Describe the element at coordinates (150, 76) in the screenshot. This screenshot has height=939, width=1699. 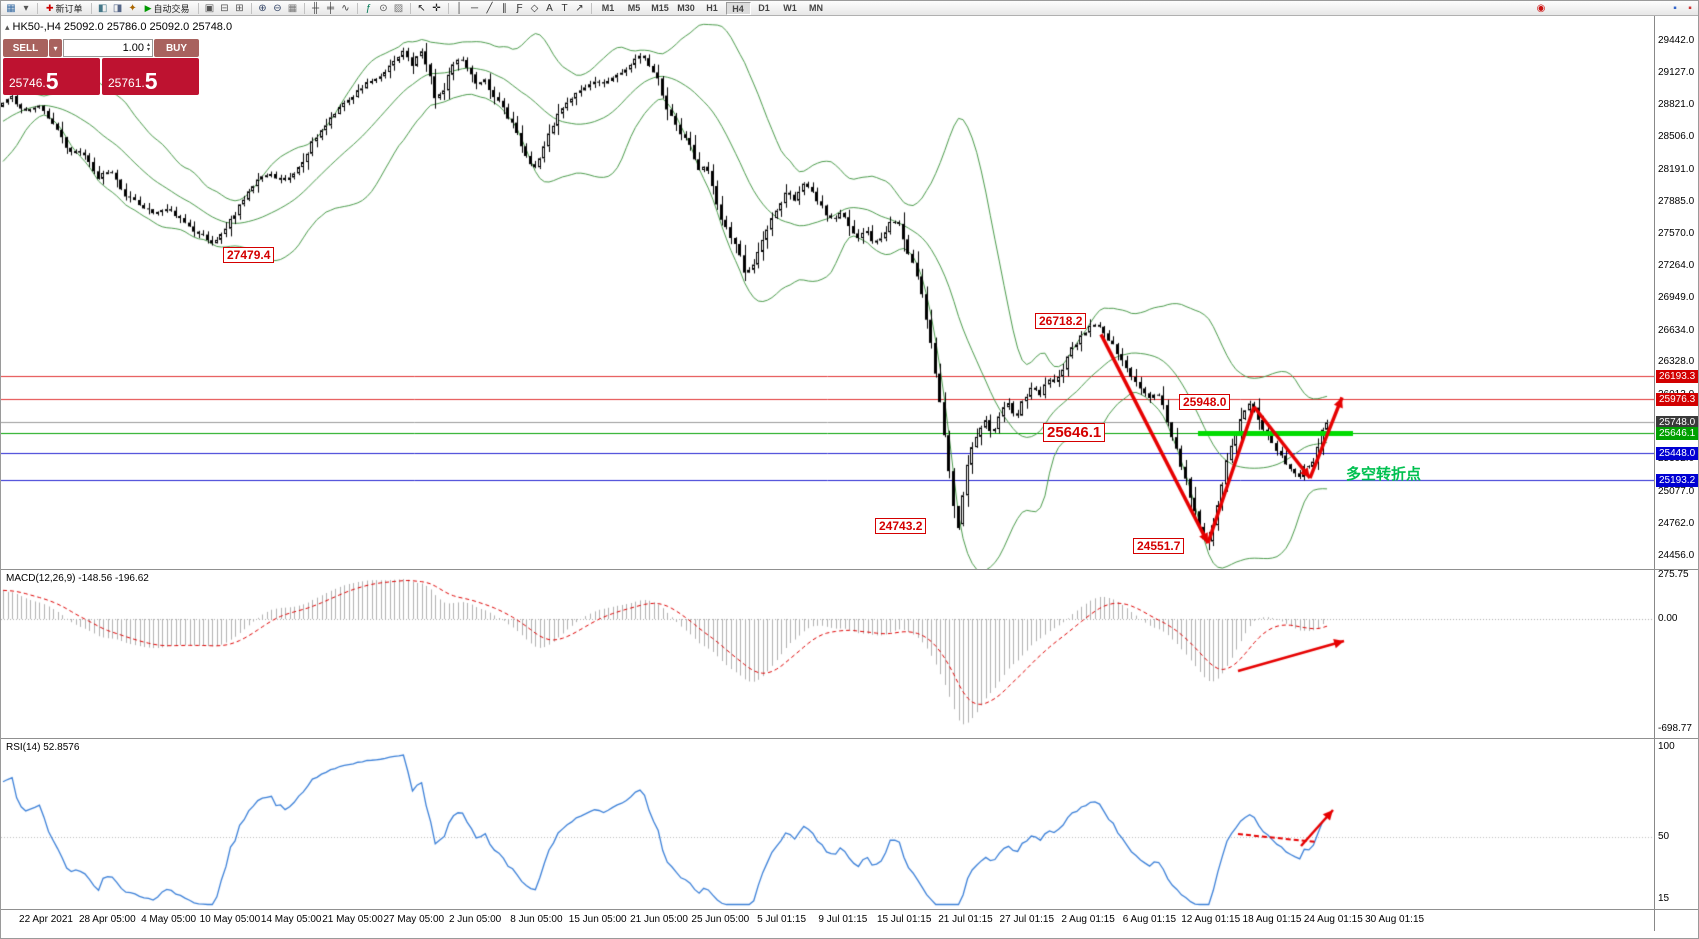
I see `buy-price-display: 25761. 5` at that location.